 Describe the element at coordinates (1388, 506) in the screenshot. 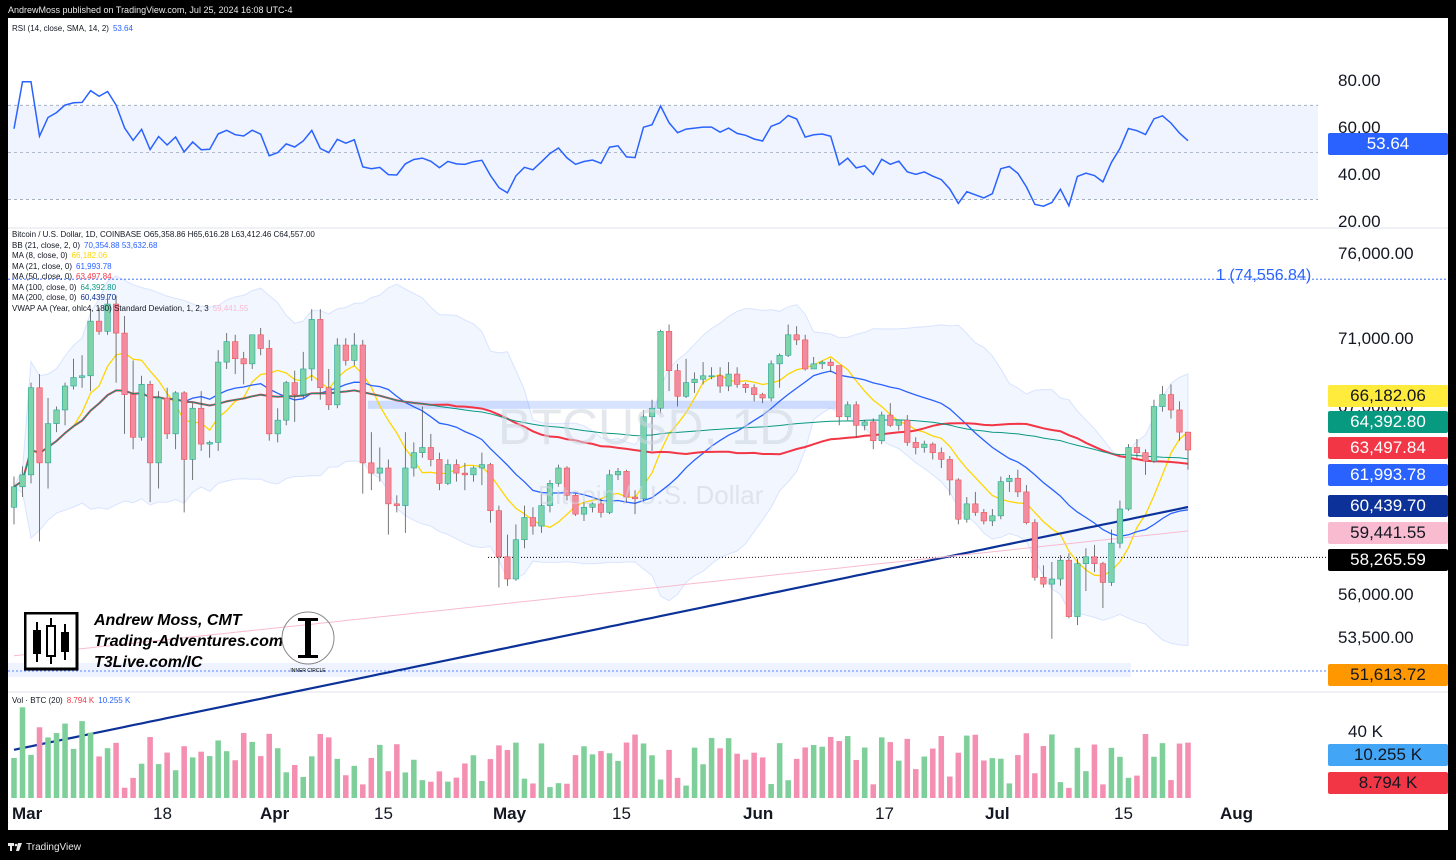

I see `price-label: 60,439.70` at that location.